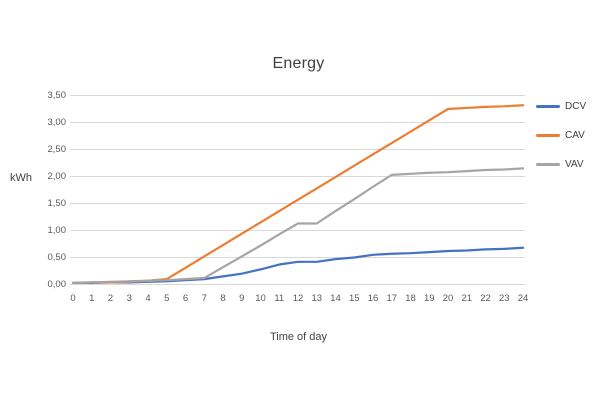 The height and width of the screenshot is (400, 600). Describe the element at coordinates (57, 284) in the screenshot. I see `y-tick-label: 0,00` at that location.